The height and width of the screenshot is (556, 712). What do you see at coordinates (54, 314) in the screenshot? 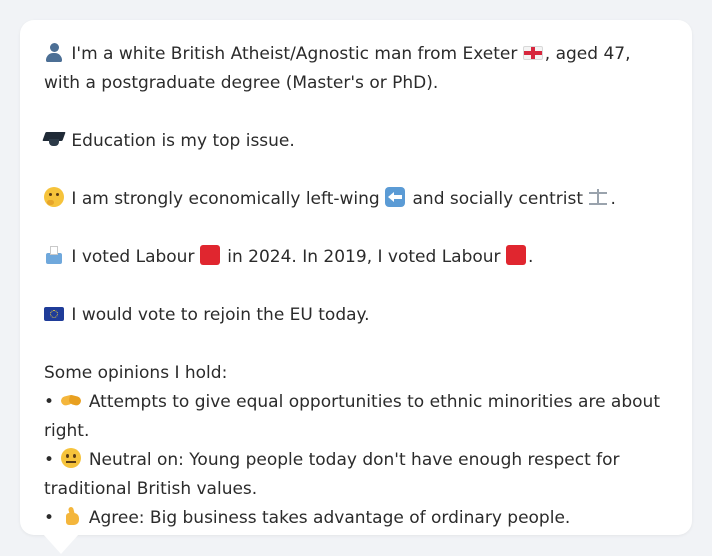
I see `eu-flag-icon` at bounding box center [54, 314].